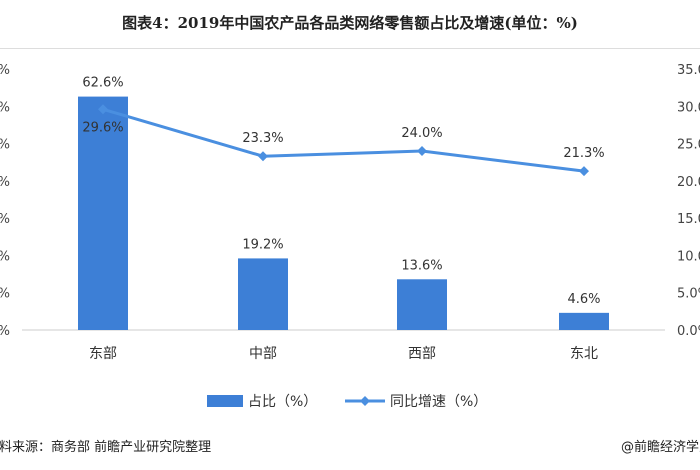 The height and width of the screenshot is (470, 700). I want to click on y-right-tick-label: 10.0%, so click(688, 256).